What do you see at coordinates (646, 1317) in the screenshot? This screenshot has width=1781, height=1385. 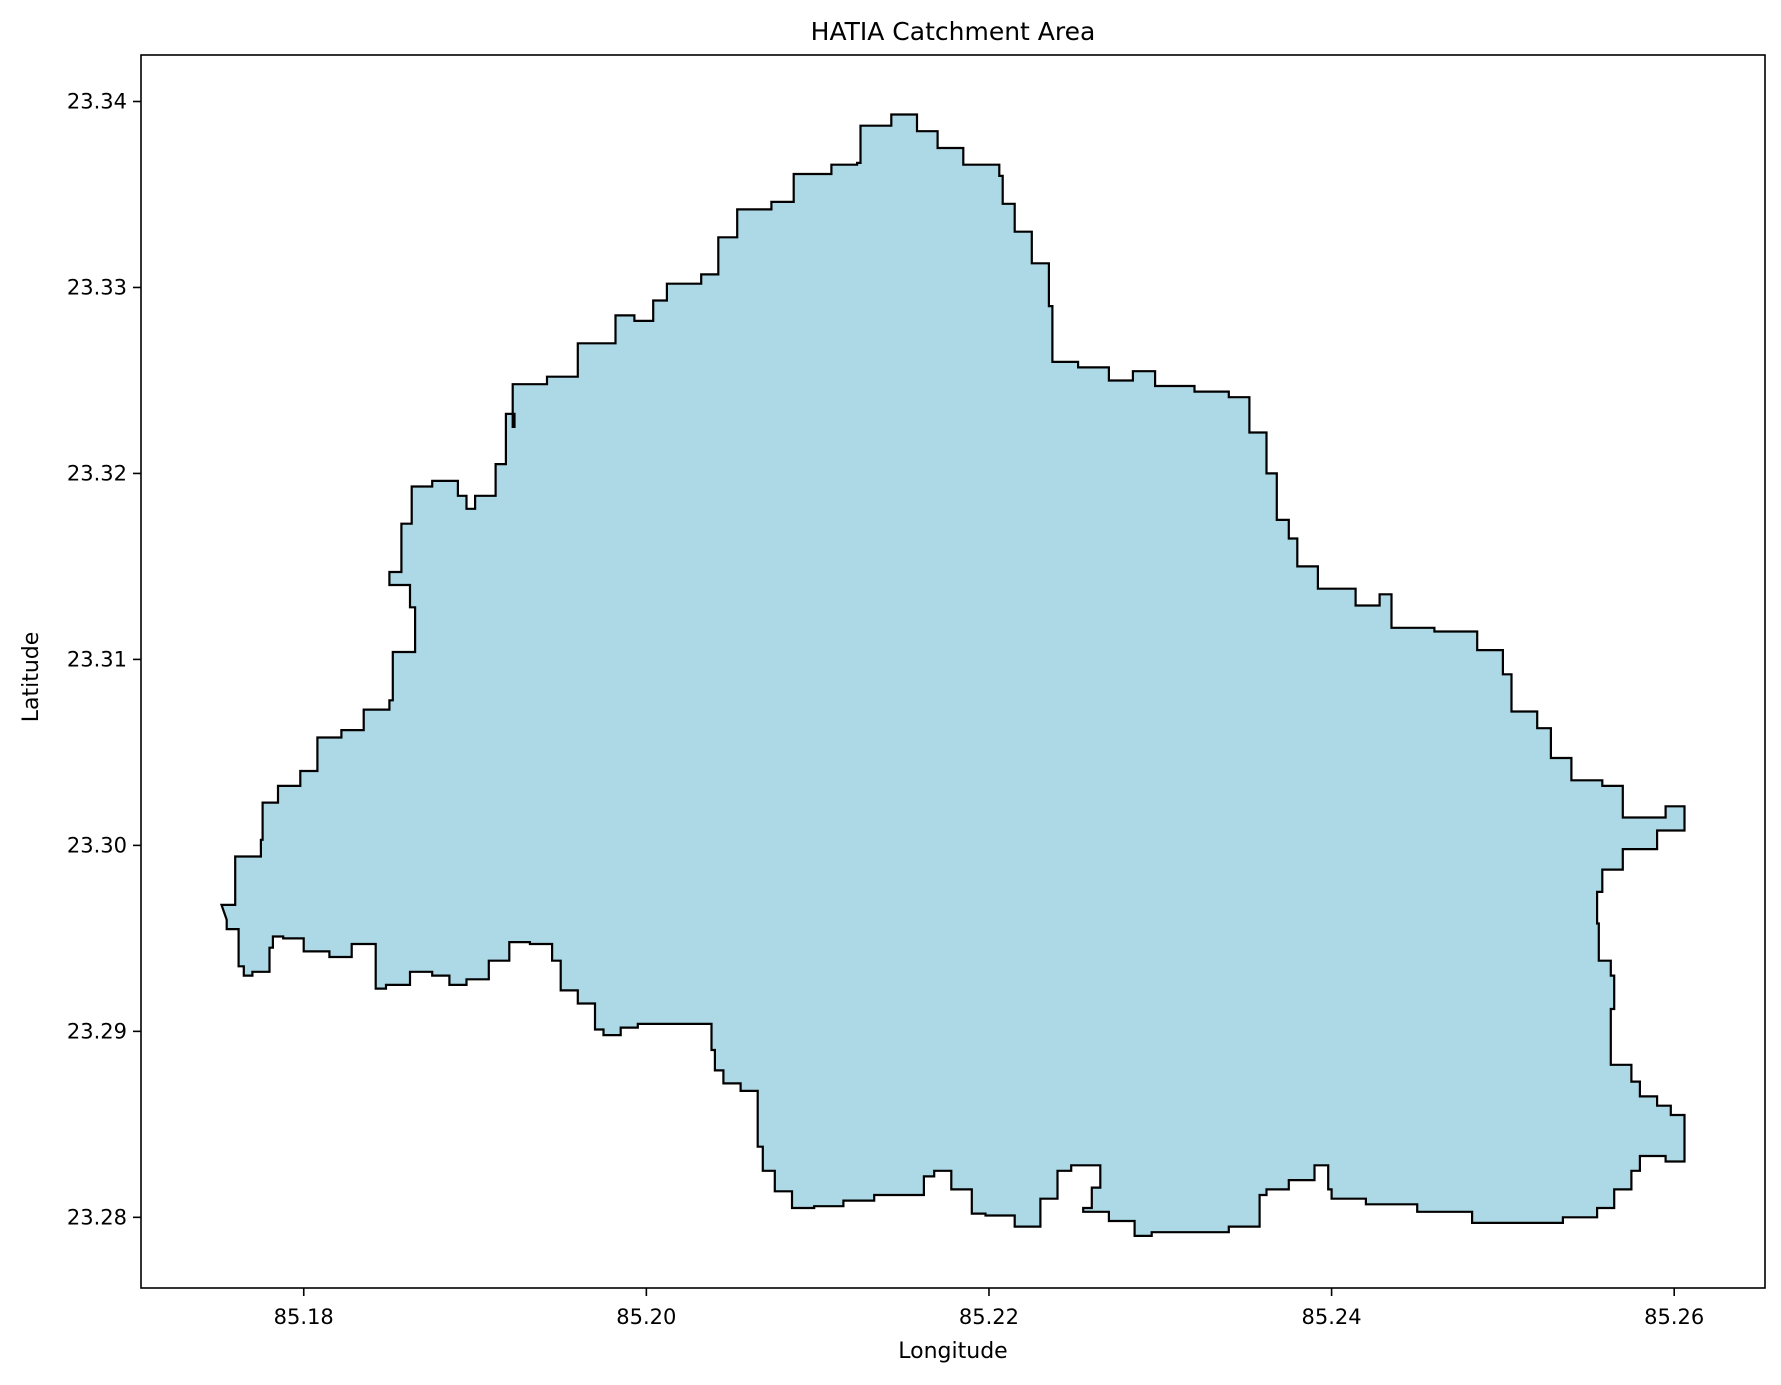 I see `x-tick-label: 85.20` at bounding box center [646, 1317].